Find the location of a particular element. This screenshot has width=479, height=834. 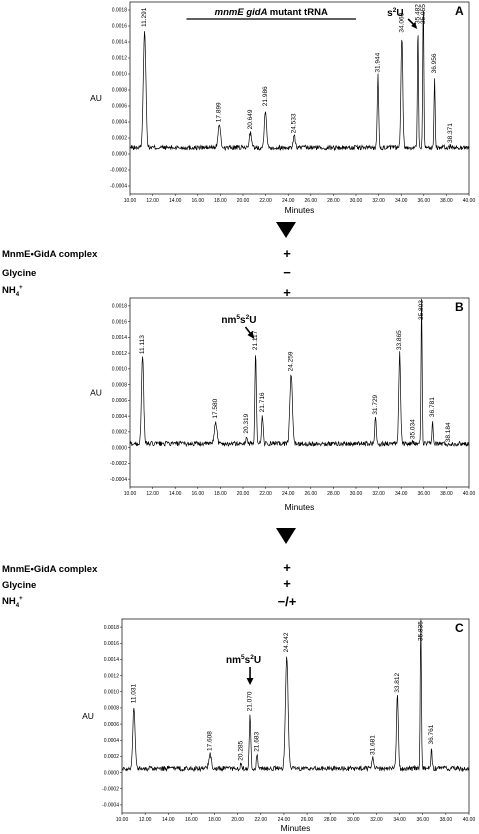

condition-value-mnme-gida-2: + is located at coordinates (287, 567).